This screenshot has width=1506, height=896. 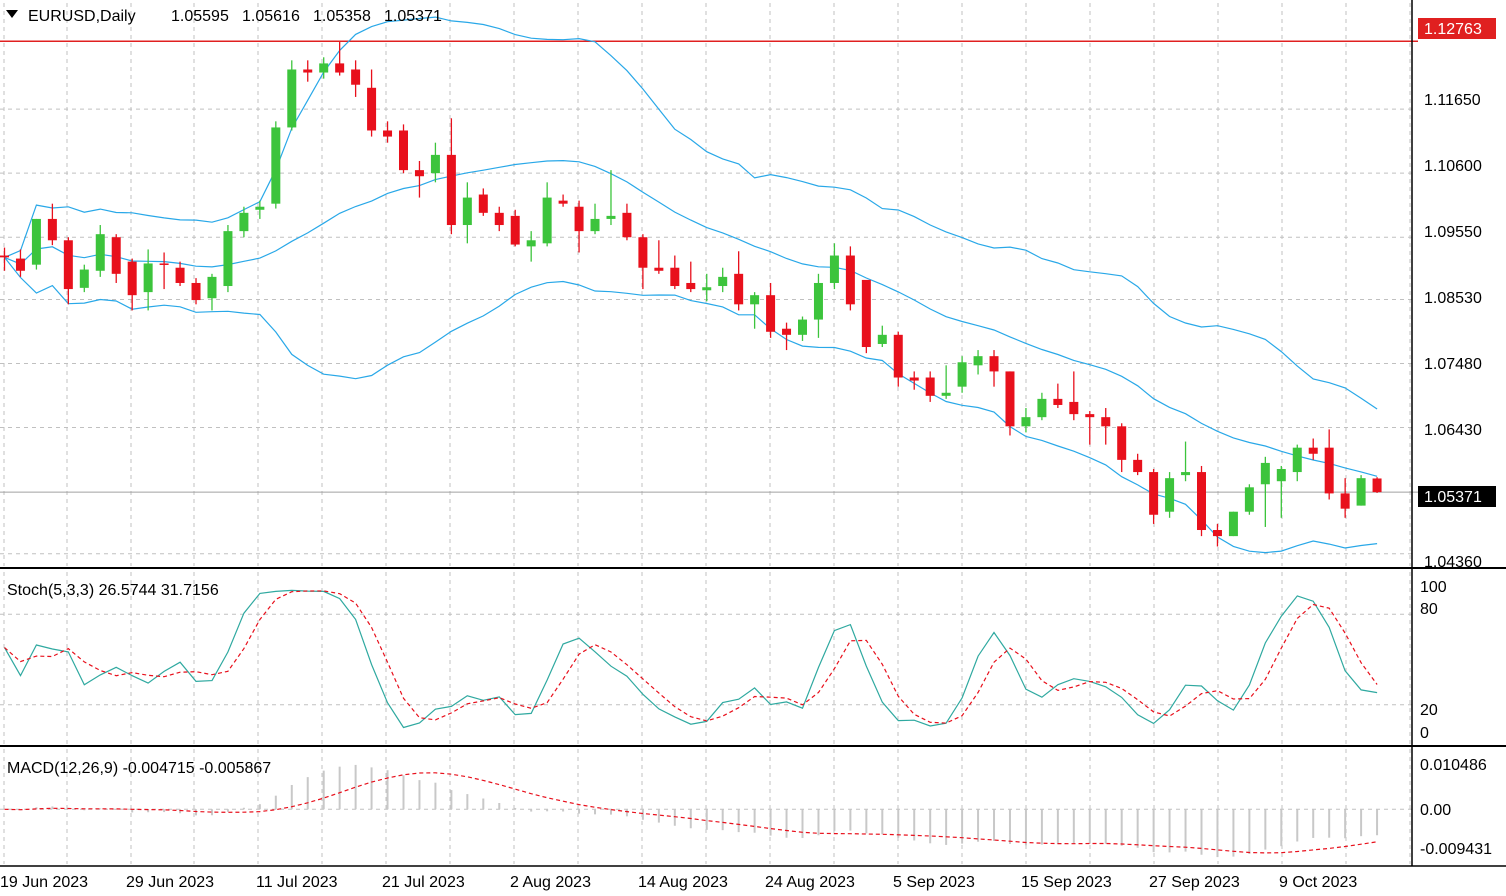 I want to click on symbol-label: EURUSD,Daily, so click(x=82, y=16).